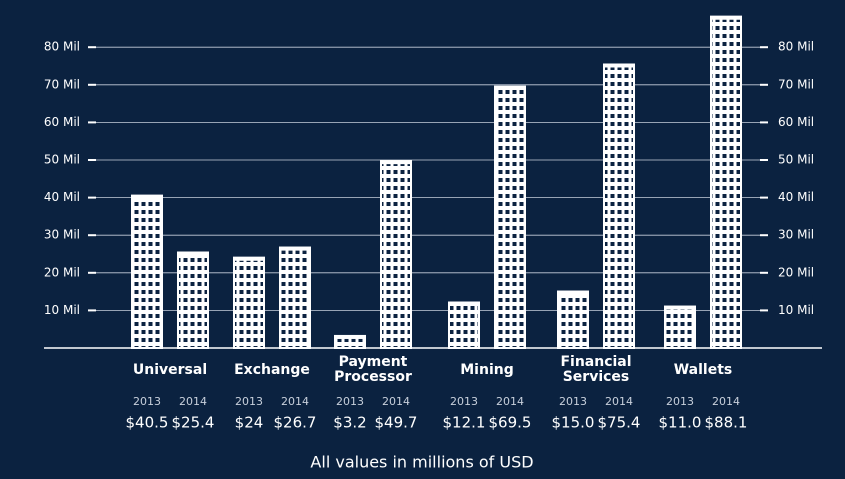 The height and width of the screenshot is (479, 845). What do you see at coordinates (796, 160) in the screenshot?
I see `y-tick-label-right: 50 Mil` at bounding box center [796, 160].